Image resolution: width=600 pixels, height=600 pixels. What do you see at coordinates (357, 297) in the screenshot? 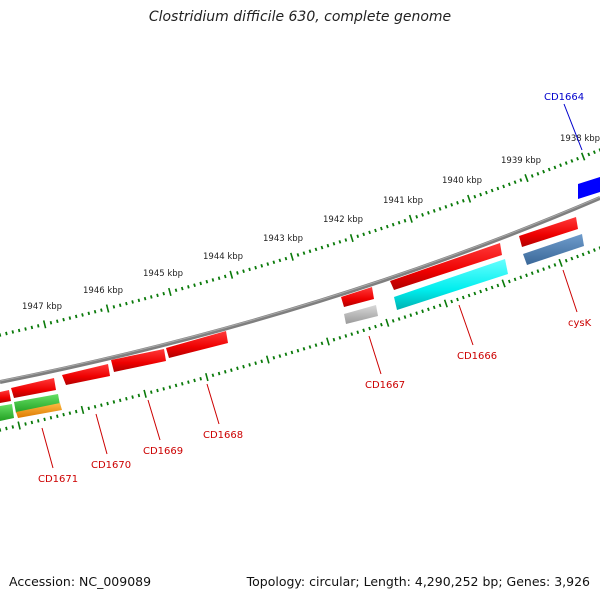
I see `gene-cd1667-upper-arrow` at bounding box center [357, 297].